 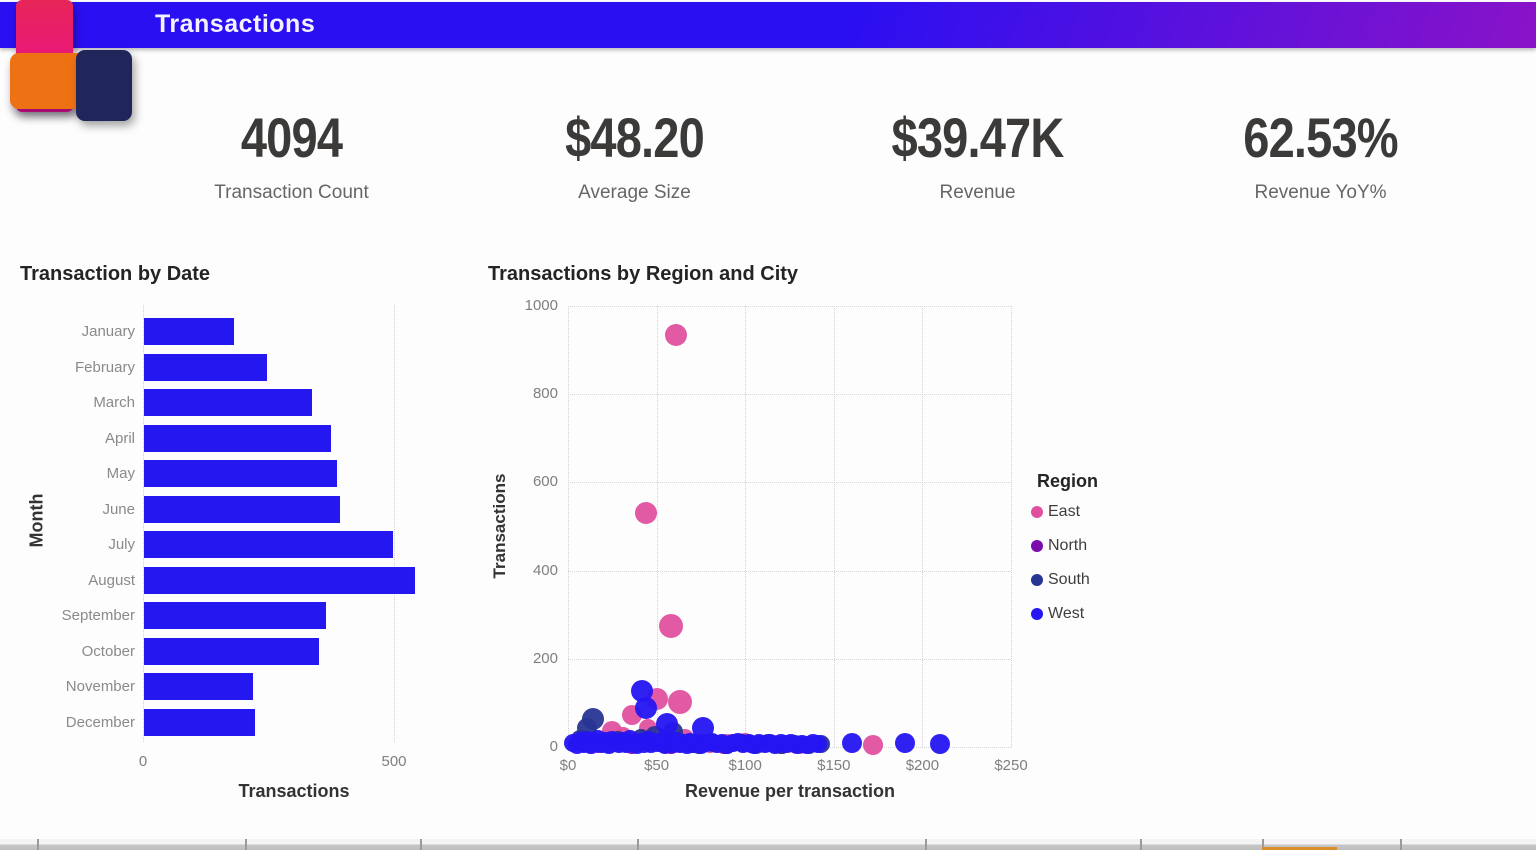 I want to click on month-label-may: May, so click(x=120, y=473).